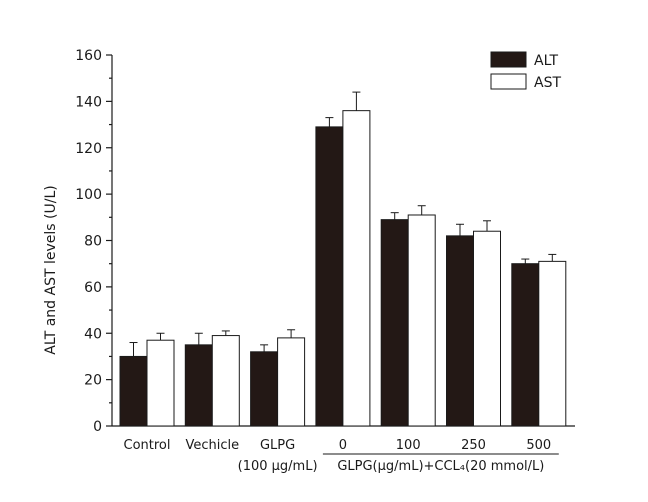 The width and height of the screenshot is (648, 502). I want to click on x-axis: Control Vechicle GLPG 0 100 250 500, so click(343, 439).